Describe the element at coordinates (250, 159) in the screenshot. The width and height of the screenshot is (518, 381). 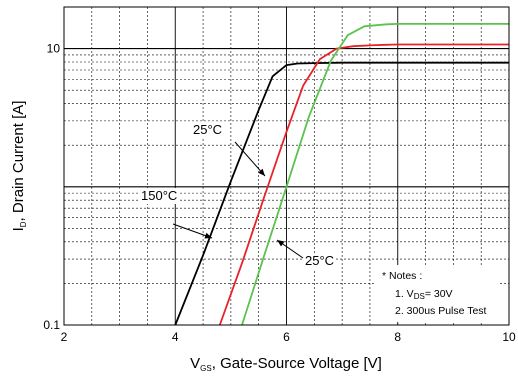
I see `annotation-leader-line` at that location.